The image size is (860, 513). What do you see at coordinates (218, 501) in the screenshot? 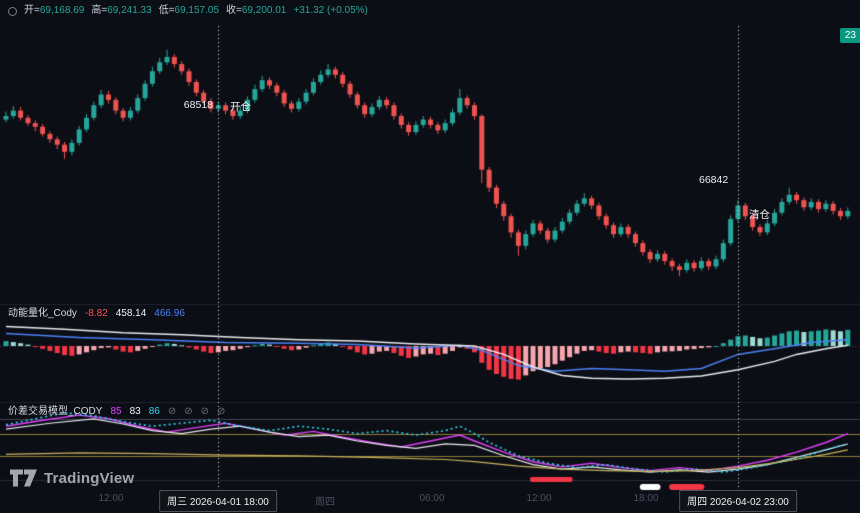
I see `crosshair-time-label-1: 周三 2026-04-01 18:00` at bounding box center [218, 501].